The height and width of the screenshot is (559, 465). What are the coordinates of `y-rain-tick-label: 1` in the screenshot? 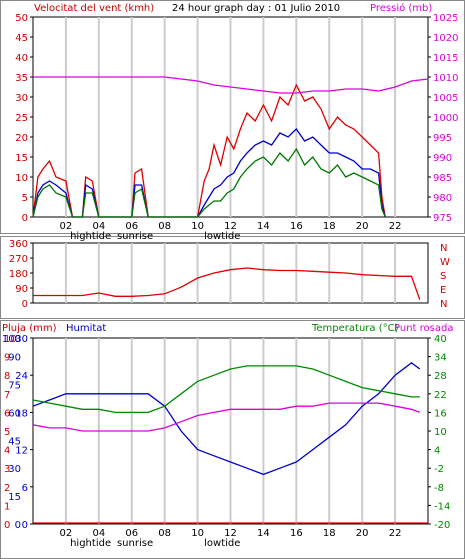 It's located at (7, 506).